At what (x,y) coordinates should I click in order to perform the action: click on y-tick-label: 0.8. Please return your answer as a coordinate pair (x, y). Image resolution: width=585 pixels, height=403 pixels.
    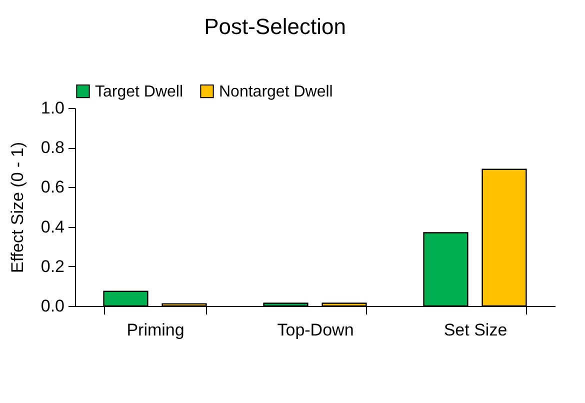
    Looking at the image, I should click on (52, 148).